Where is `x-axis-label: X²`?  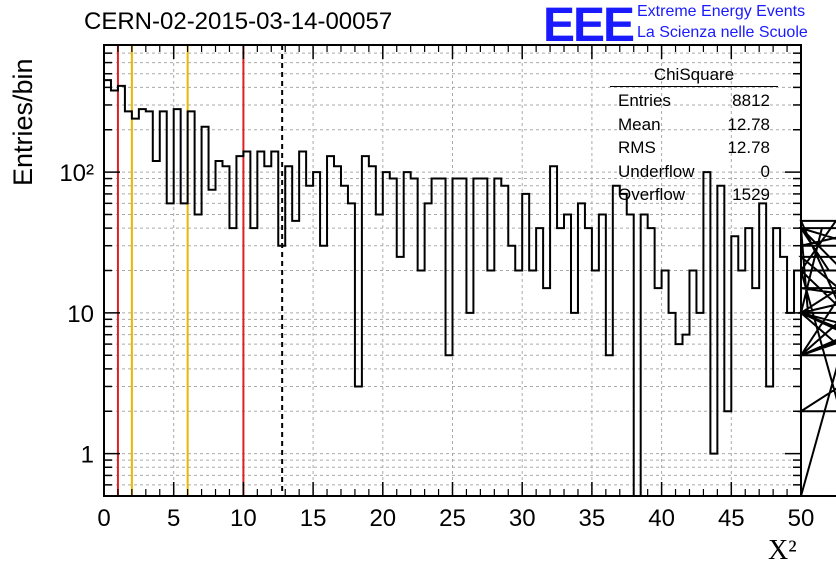
x-axis-label: X² is located at coordinates (782, 550).